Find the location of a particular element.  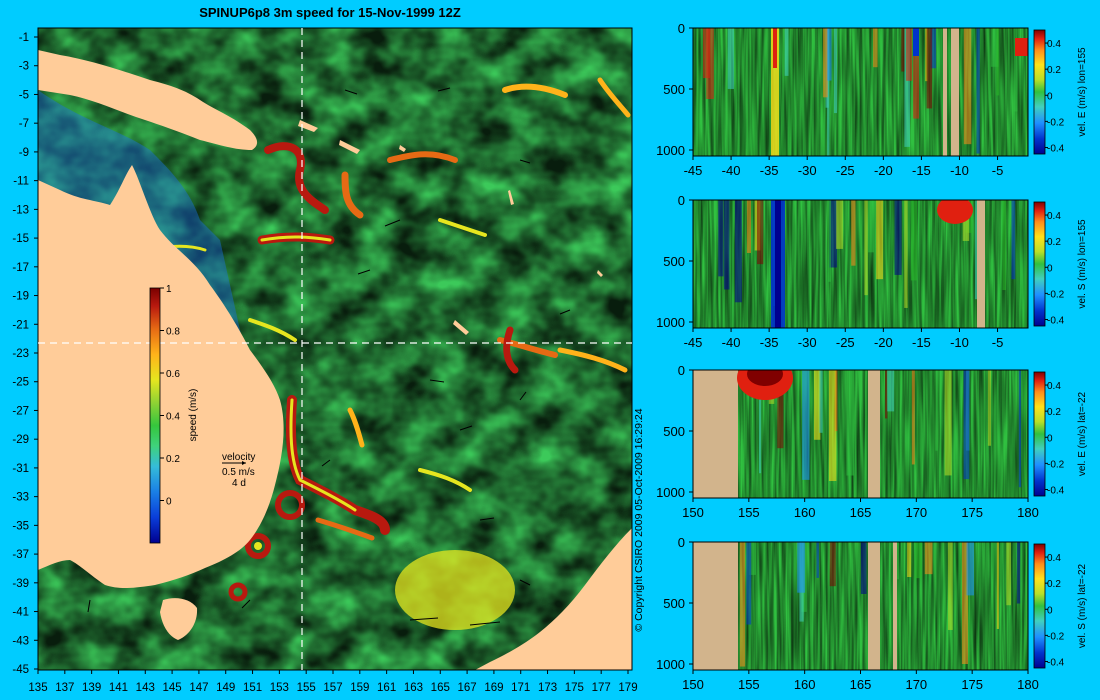

map-x-tick-label: 151 is located at coordinates (252, 688).